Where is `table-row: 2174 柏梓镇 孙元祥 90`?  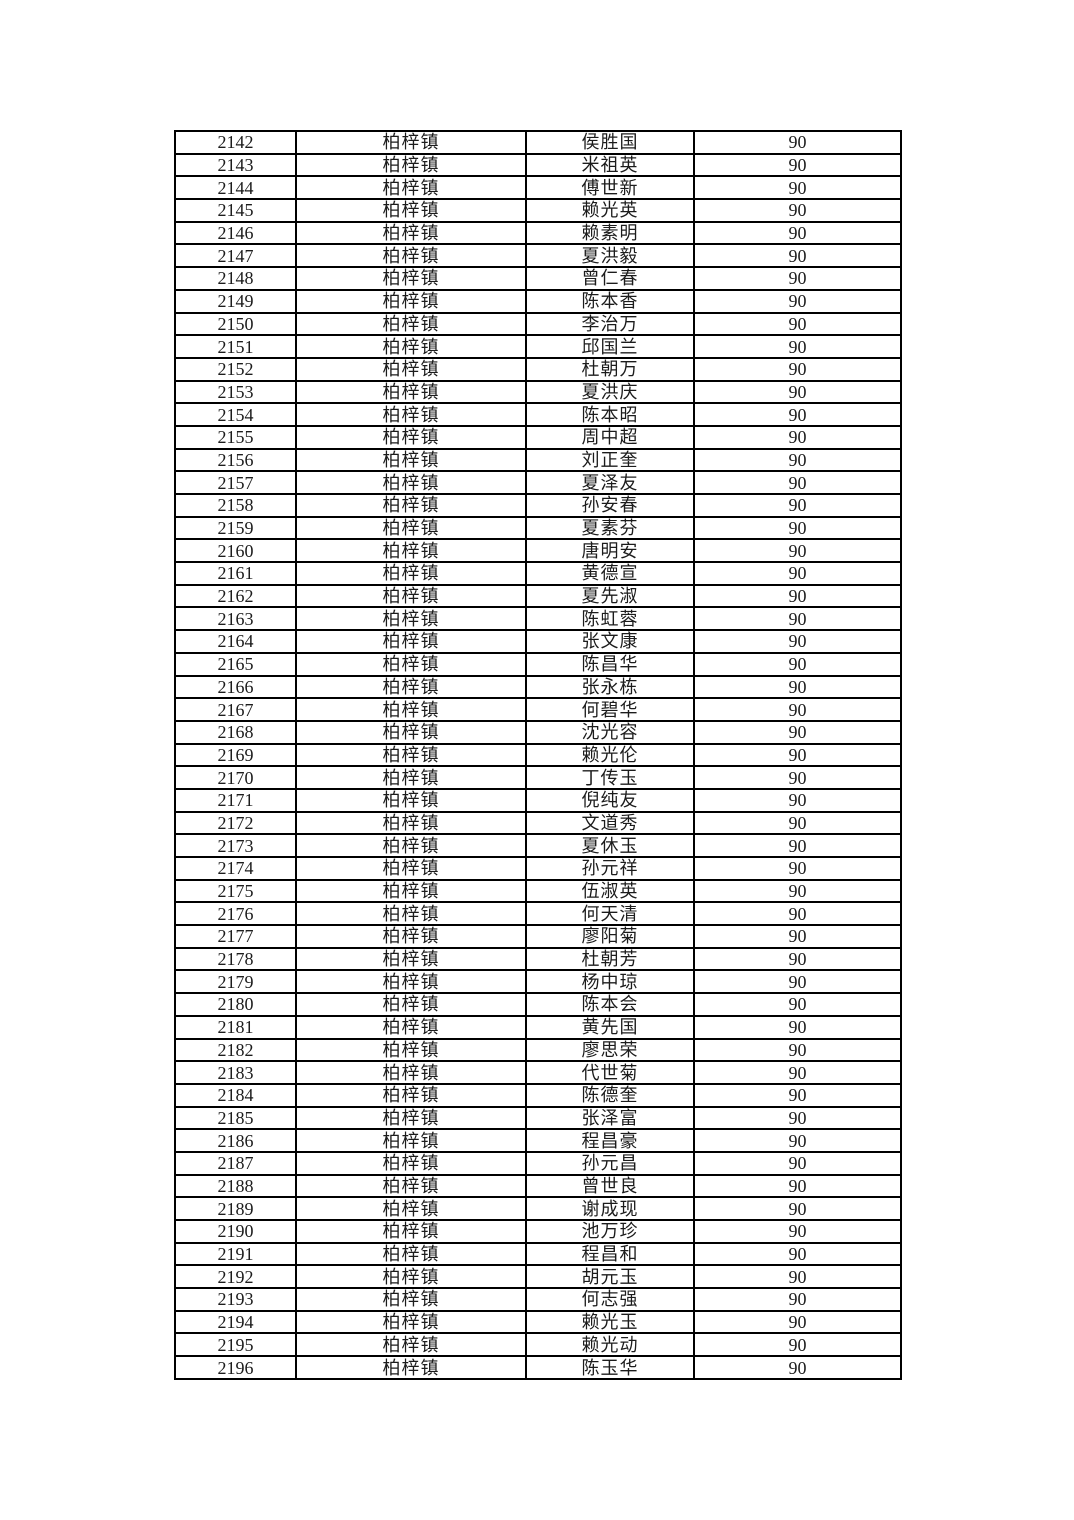
table-row: 2174 柏梓镇 孙元祥 90 is located at coordinates (538, 868).